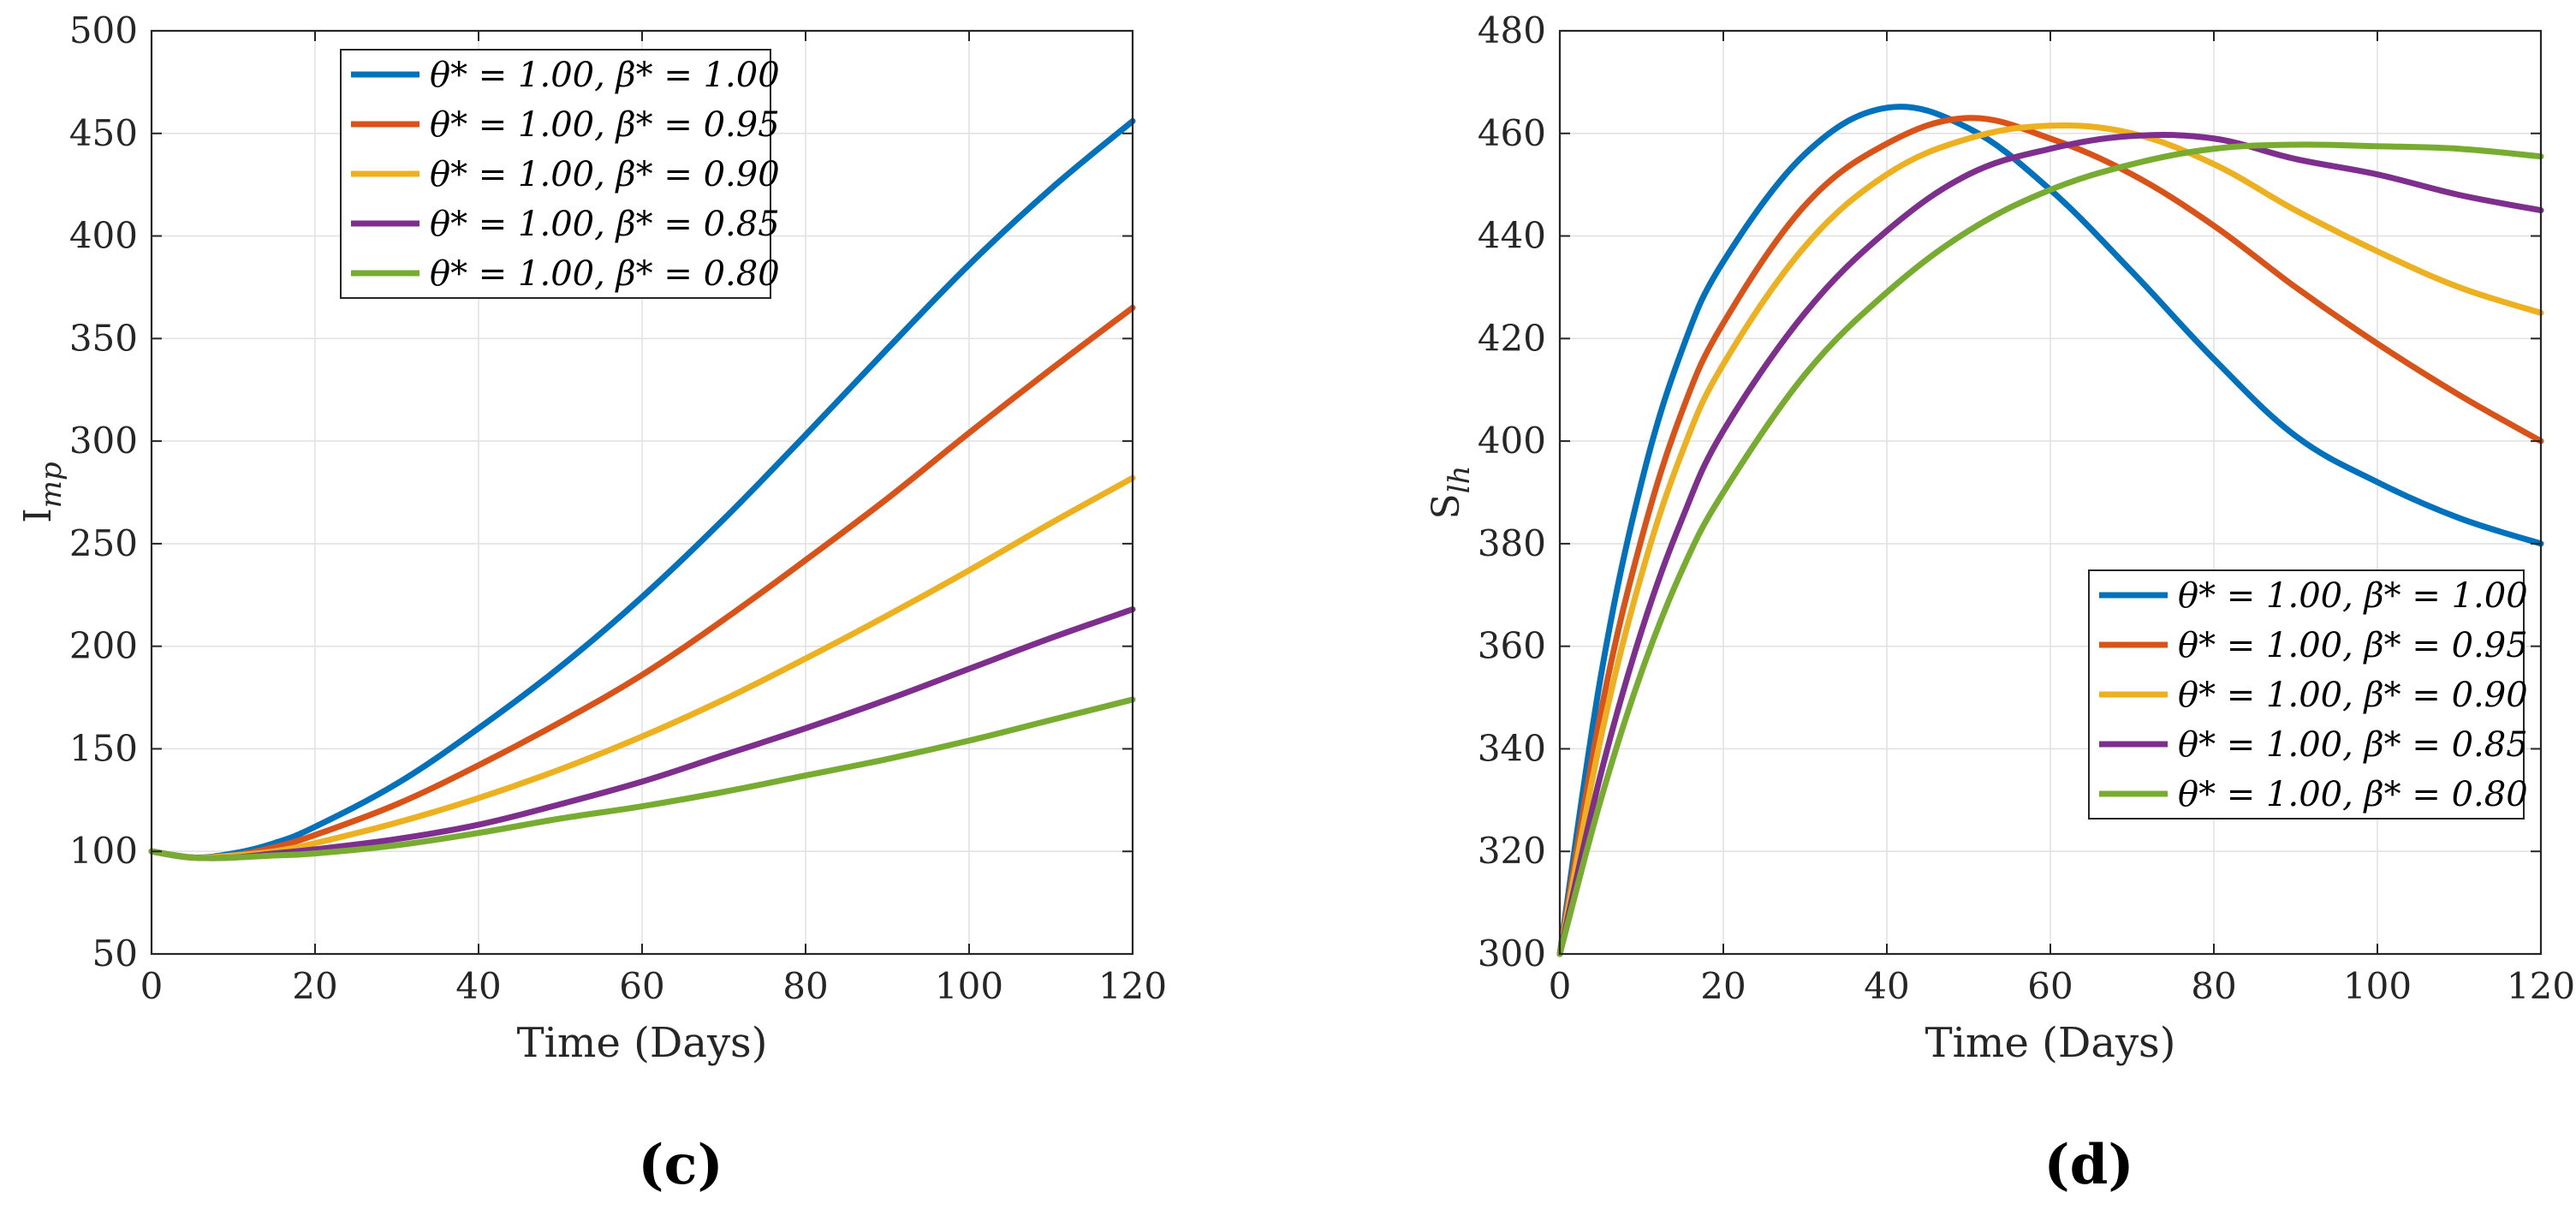 This screenshot has height=1210, width=2576. What do you see at coordinates (38, 515) in the screenshot?
I see `panel-c-y-axis-label-main: I` at bounding box center [38, 515].